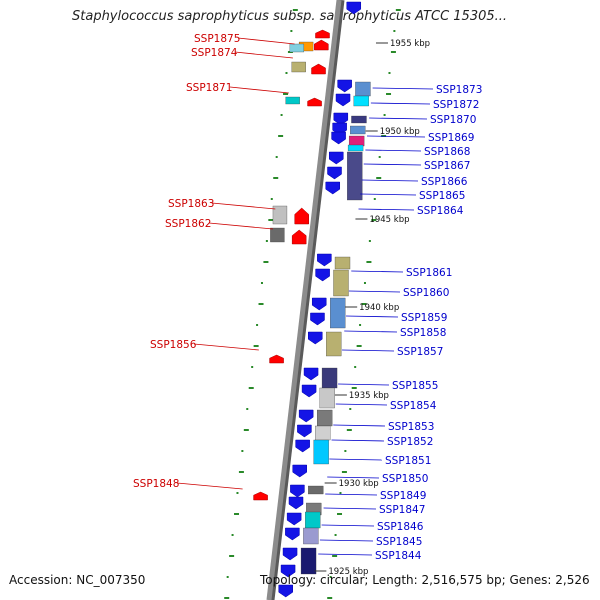 Image resolution: width=600 pixels, height=600 pixels. Describe the element at coordinates (415, 386) in the screenshot. I see `forward-gene-label: SSP1855` at that location.